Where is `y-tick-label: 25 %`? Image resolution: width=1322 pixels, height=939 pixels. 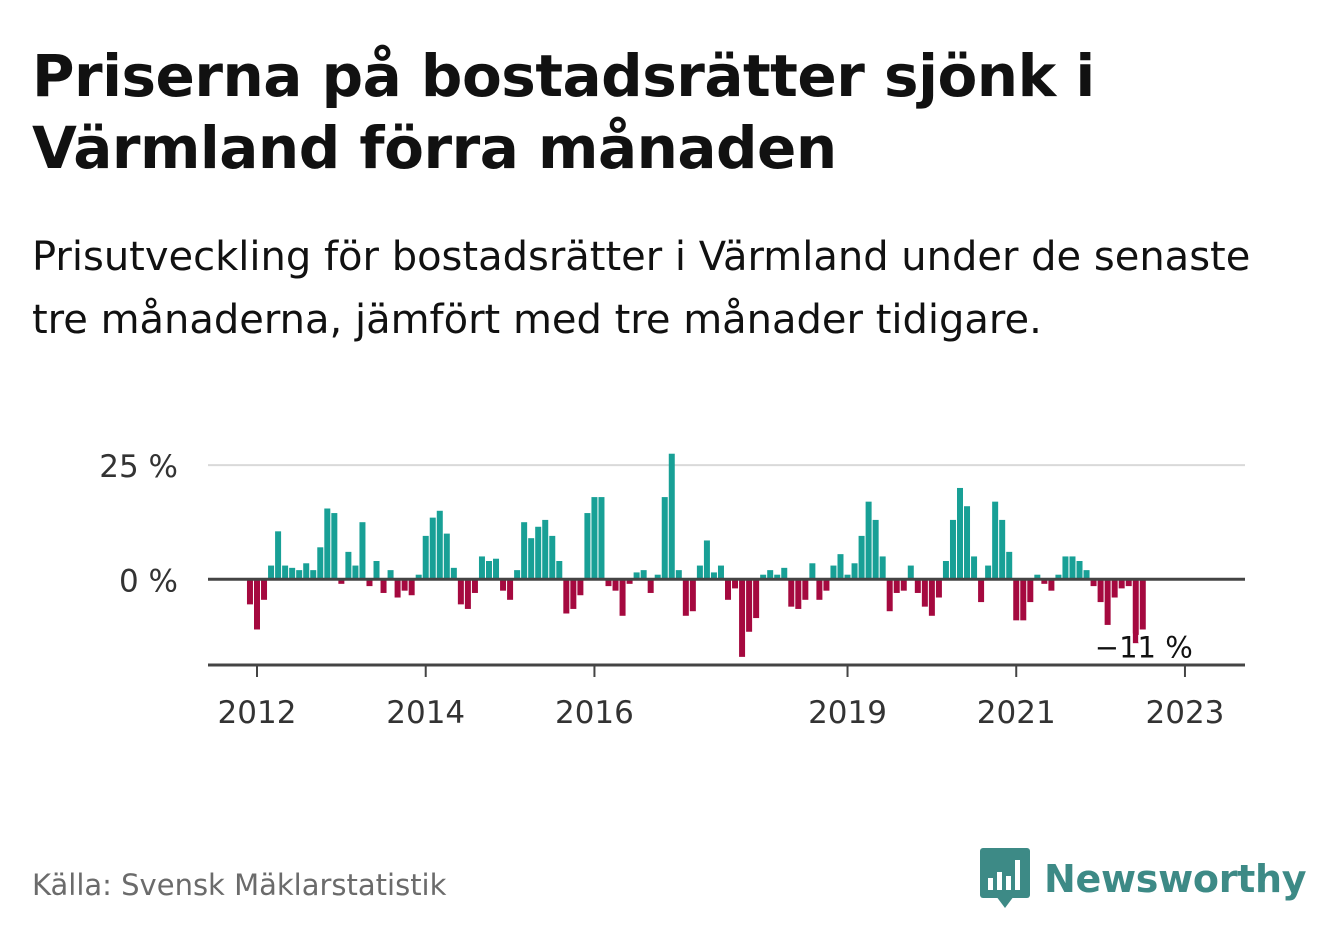 y-tick-label: 25 % is located at coordinates (138, 467).